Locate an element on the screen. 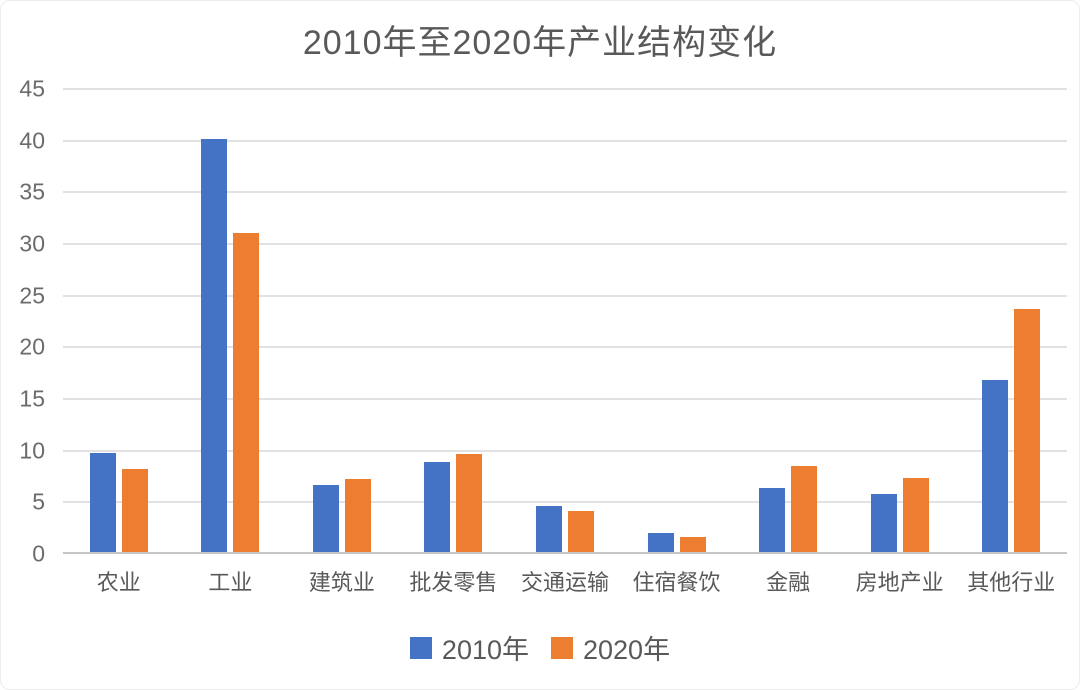  x-axis-label: 房地产业 is located at coordinates (899, 582).